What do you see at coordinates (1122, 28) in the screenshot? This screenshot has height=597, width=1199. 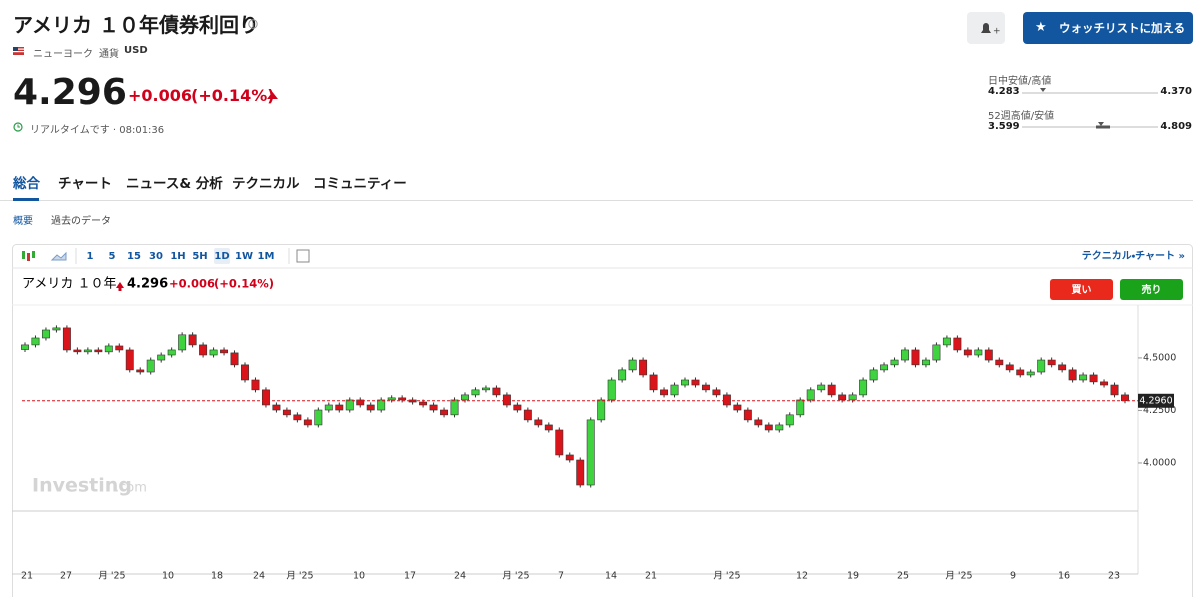 I see `watchlist-text: ウォッチリストに加える` at bounding box center [1122, 28].